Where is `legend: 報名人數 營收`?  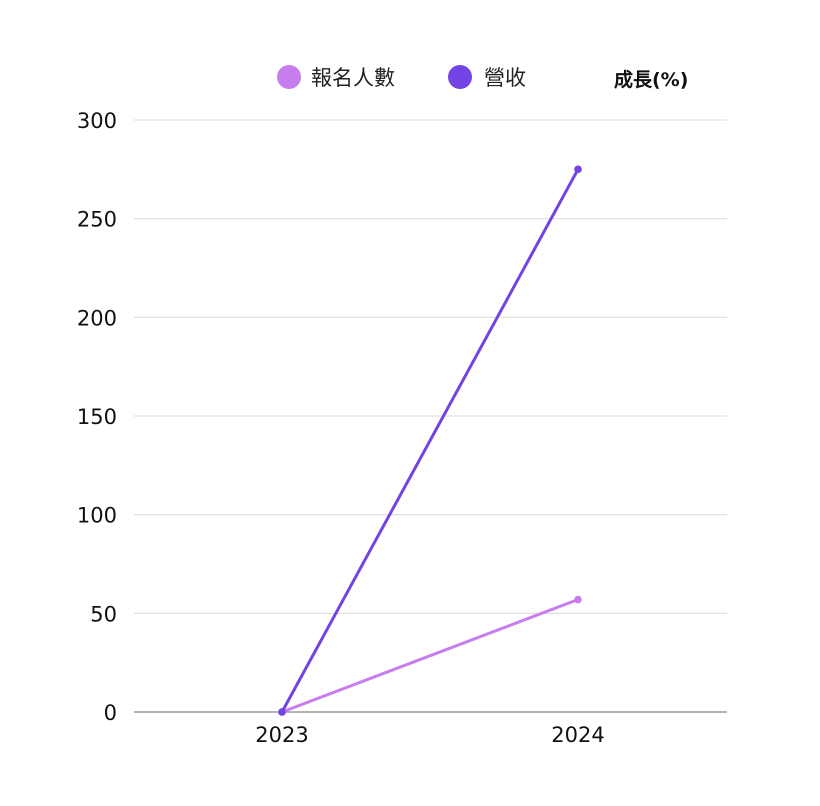 legend: 報名人數 營收 is located at coordinates (401, 77).